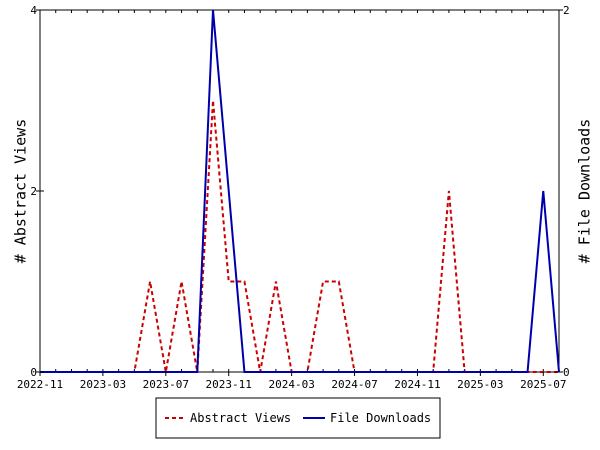  What do you see at coordinates (566, 372) in the screenshot?
I see `y2-tick-label: 0` at bounding box center [566, 372].